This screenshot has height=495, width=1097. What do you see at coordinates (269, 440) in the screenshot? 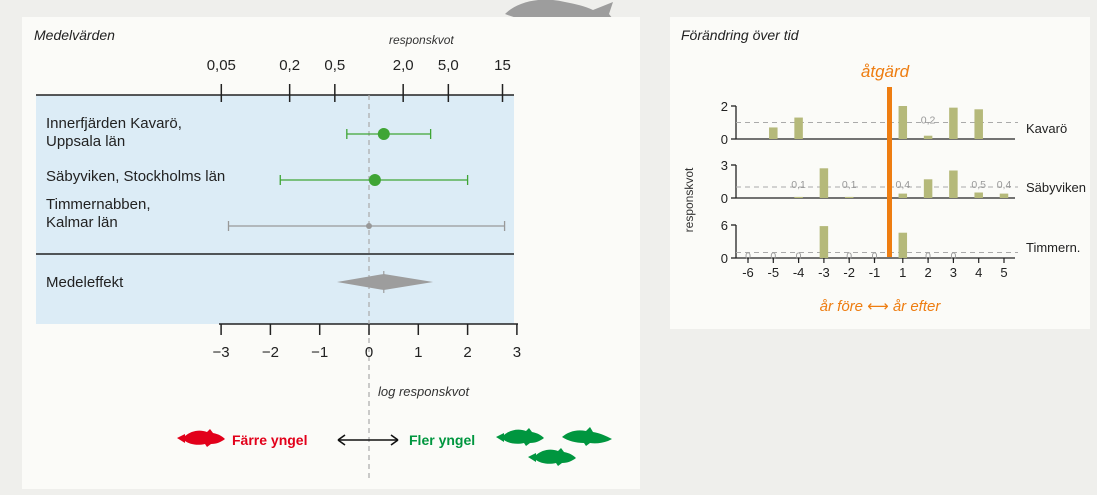
I see `fewer-fry-label: Färre yngel` at bounding box center [269, 440].